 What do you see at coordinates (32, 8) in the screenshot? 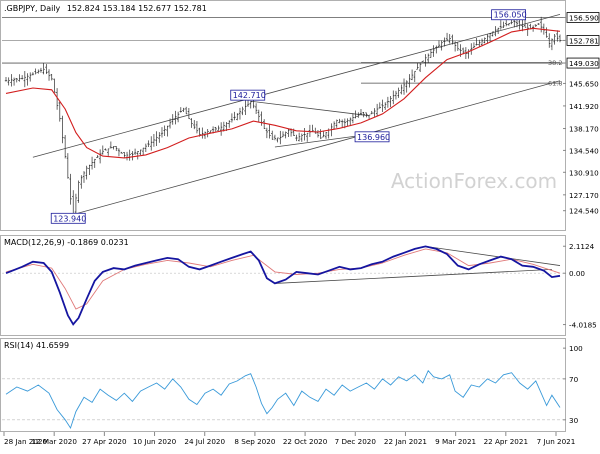
I see `symbol-header: .GBPJPY, Daily` at bounding box center [32, 8].